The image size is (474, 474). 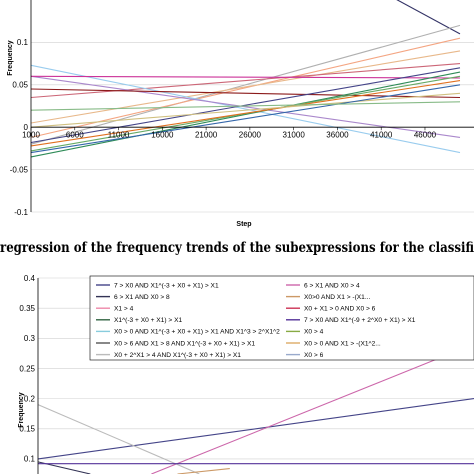 What do you see at coordinates (250, 135) in the screenshot?
I see `top-chart-x-tick-label: 26000` at bounding box center [250, 135].